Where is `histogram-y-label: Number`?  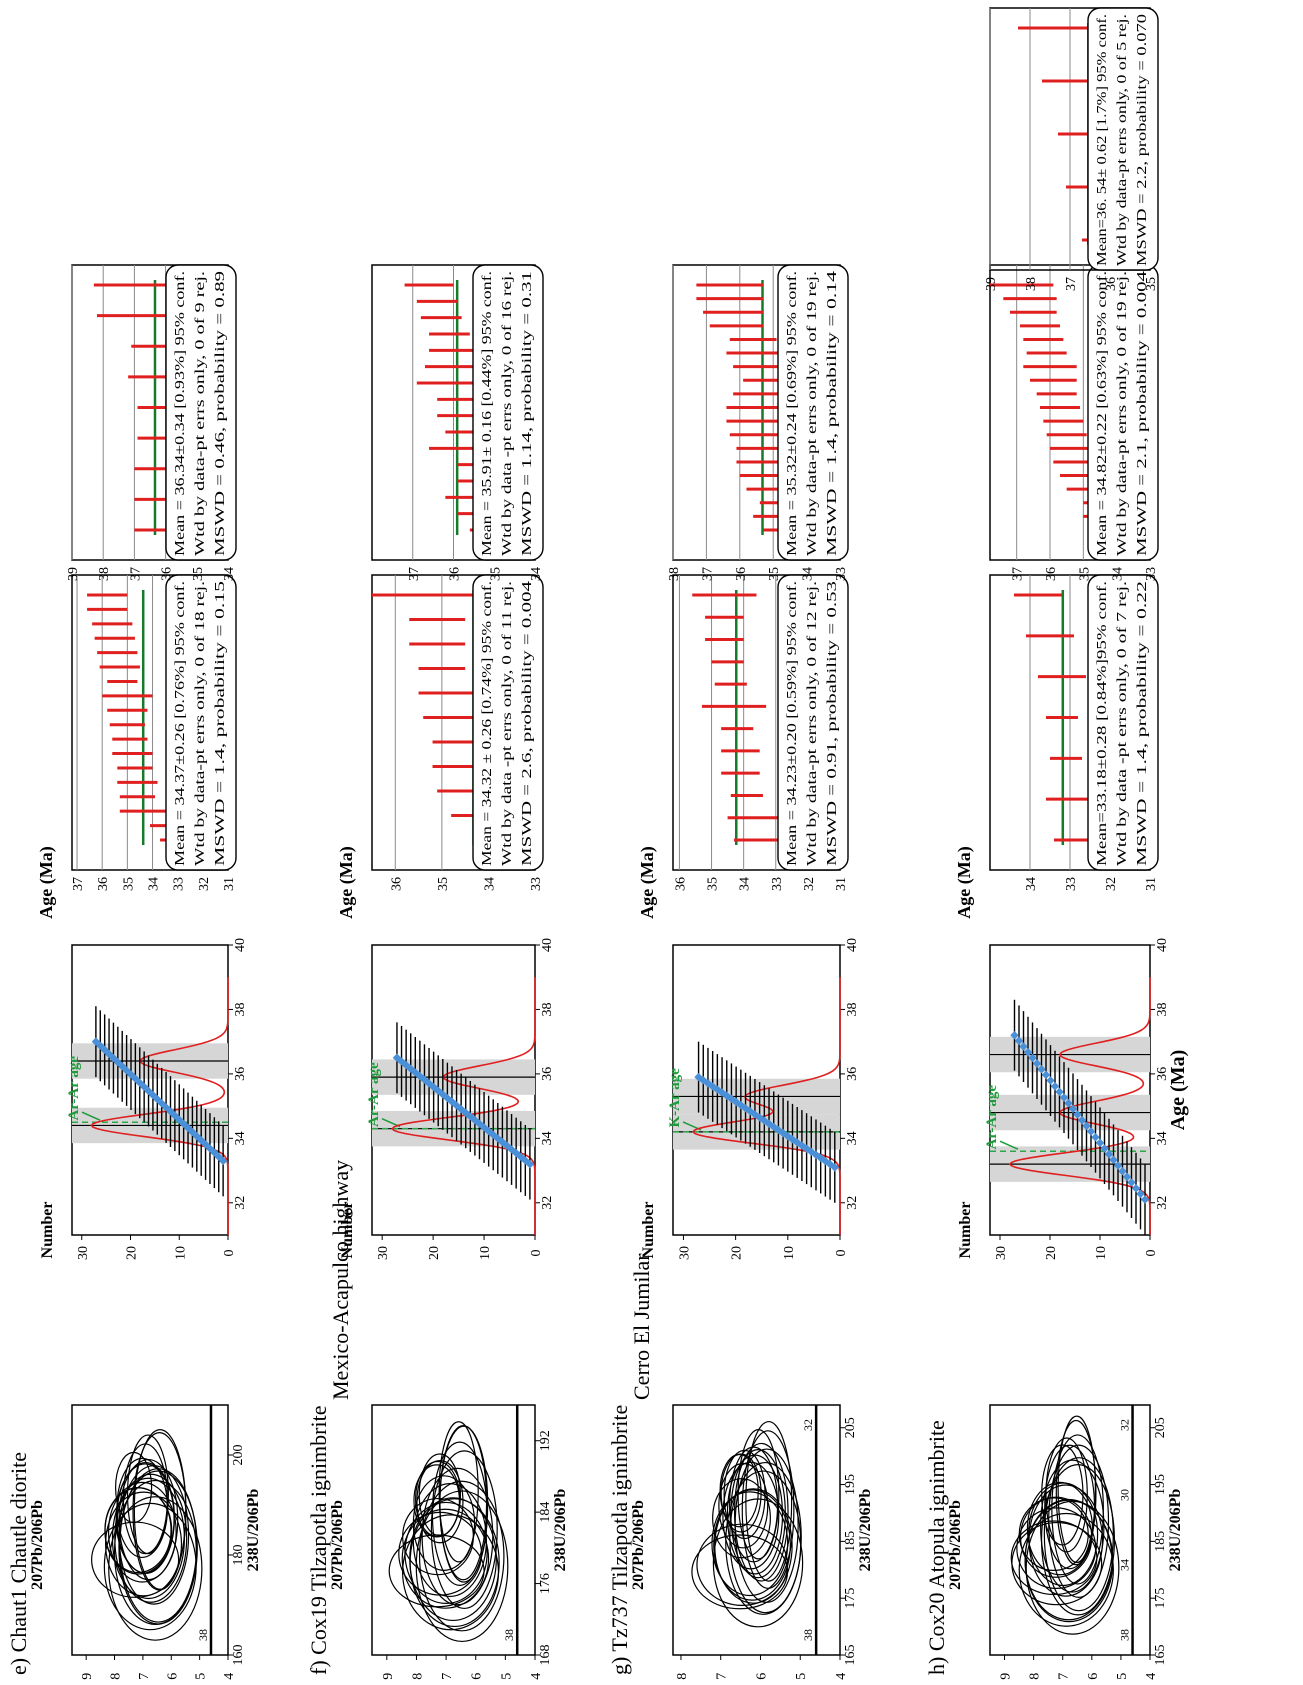
histogram-y-label: Number is located at coordinates (47, 1230).